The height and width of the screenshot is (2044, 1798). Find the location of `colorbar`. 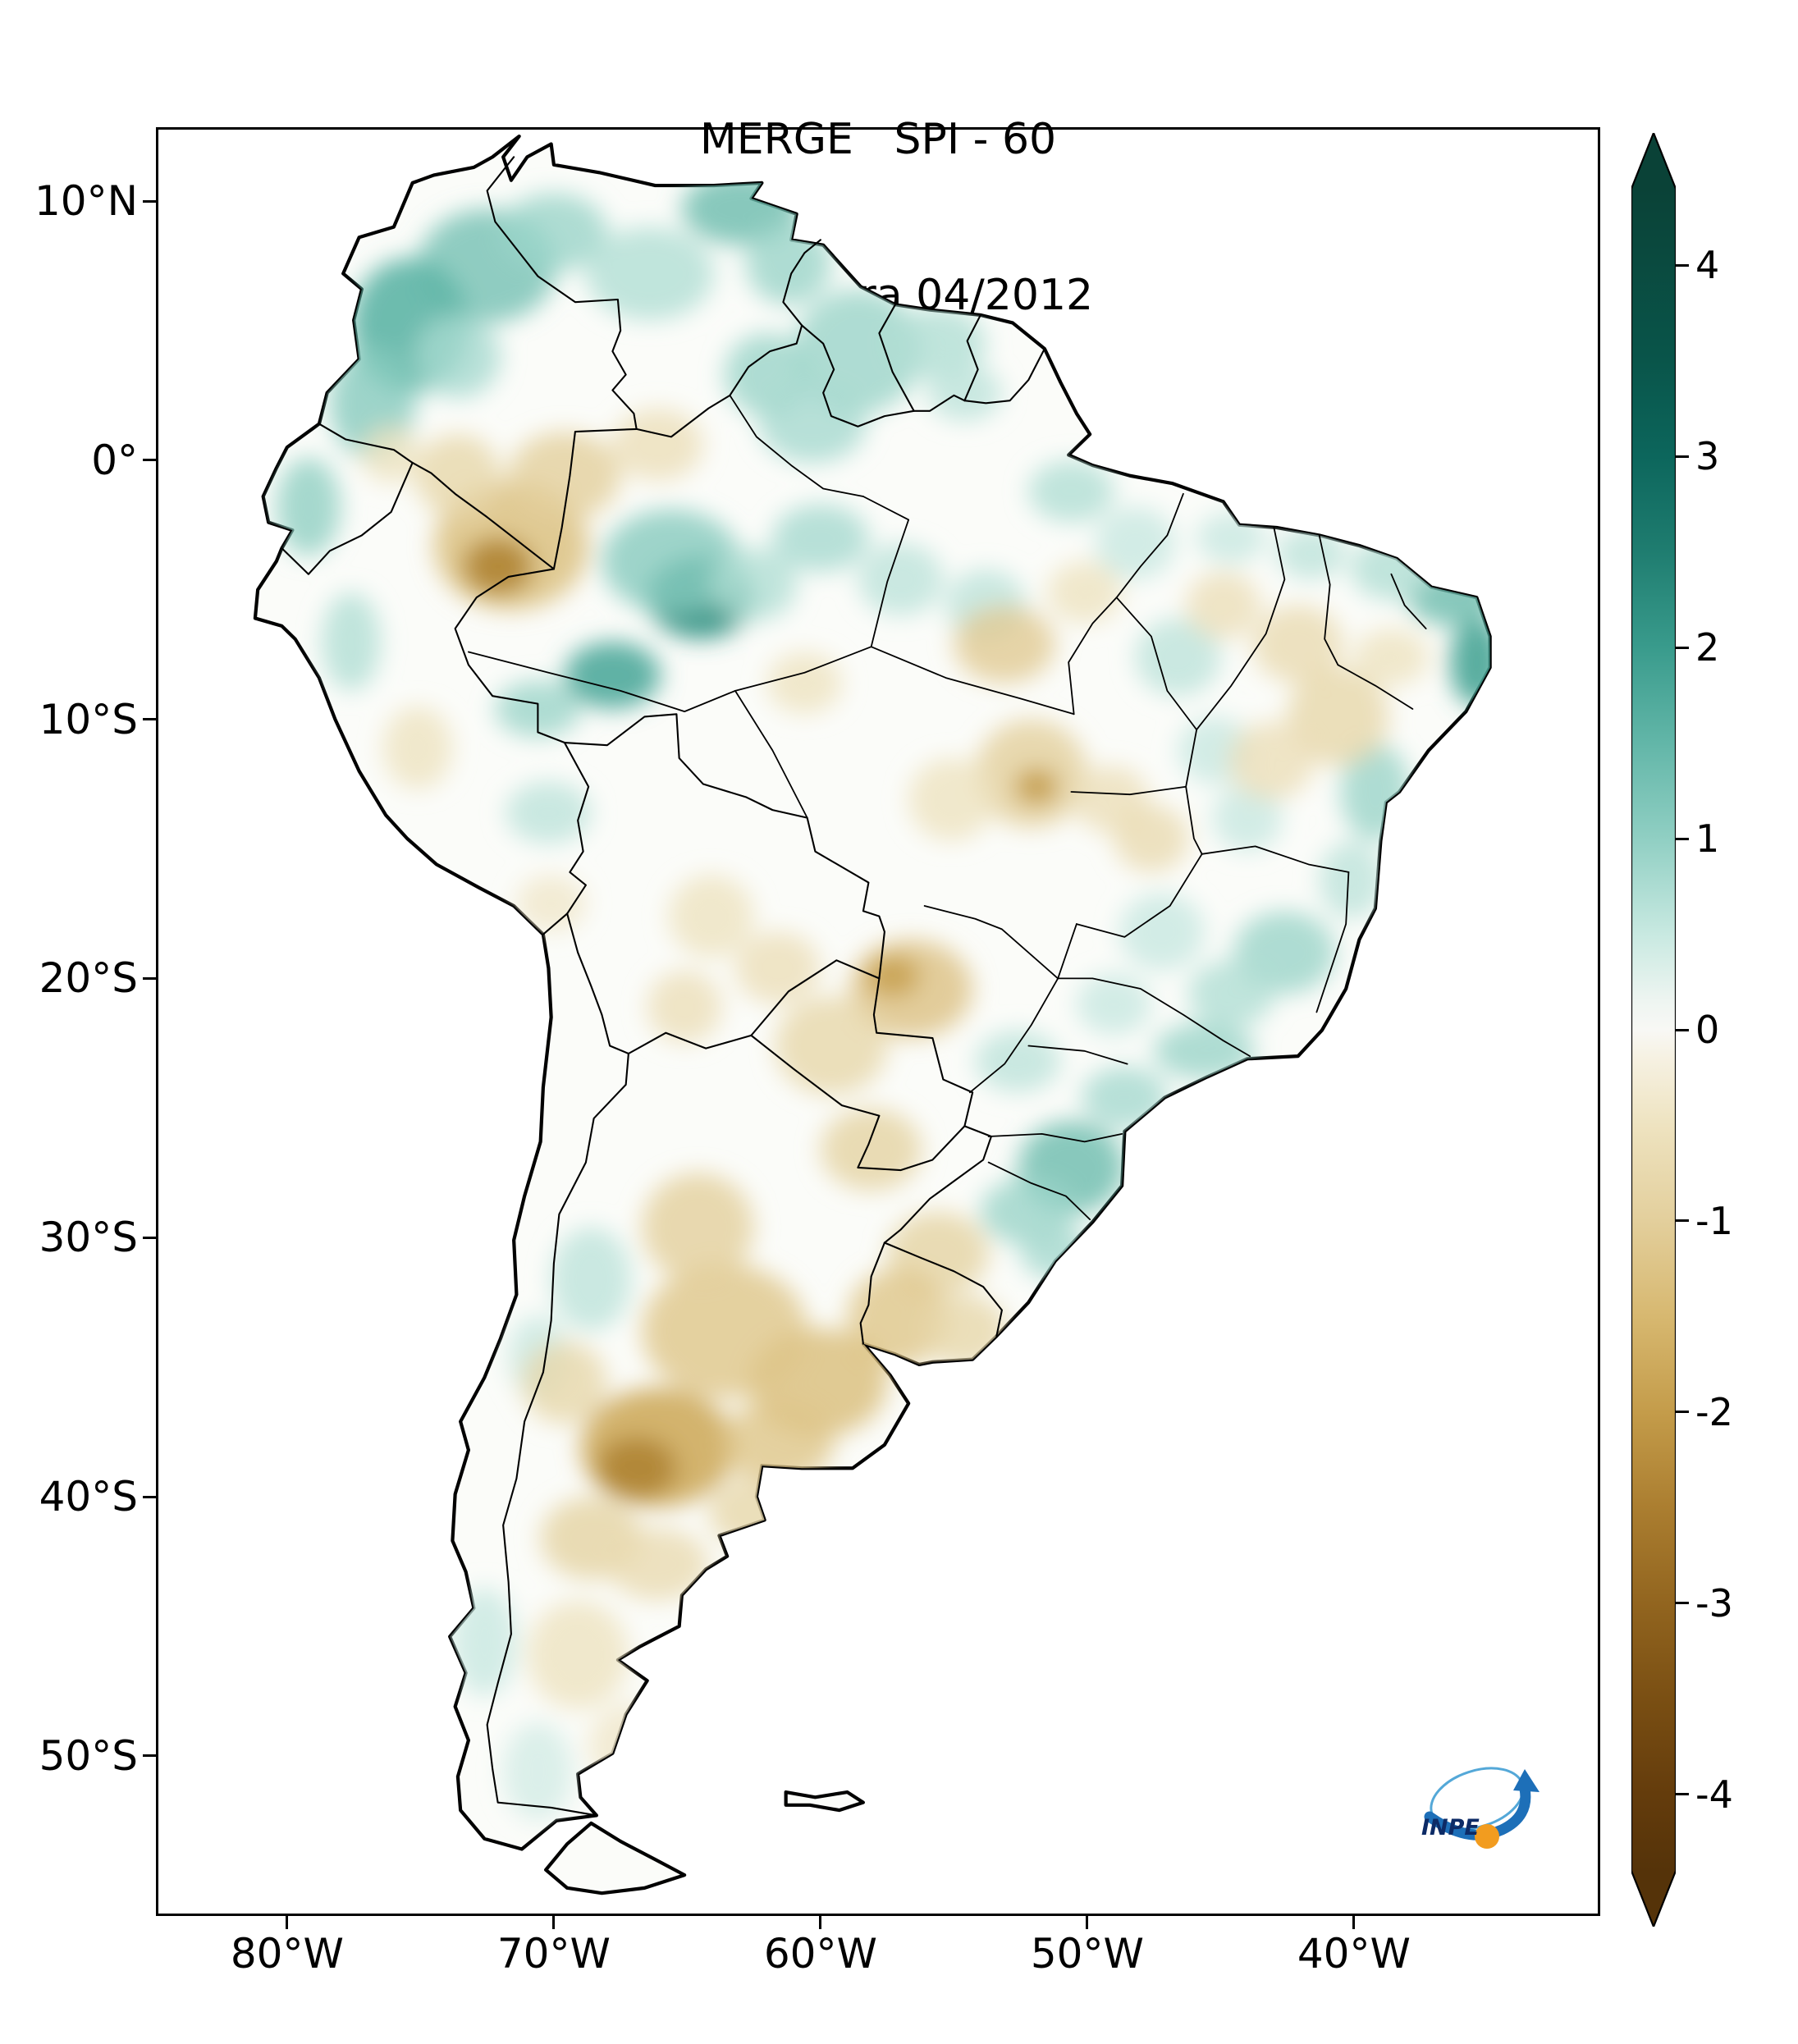

colorbar is located at coordinates (1653, 1030).